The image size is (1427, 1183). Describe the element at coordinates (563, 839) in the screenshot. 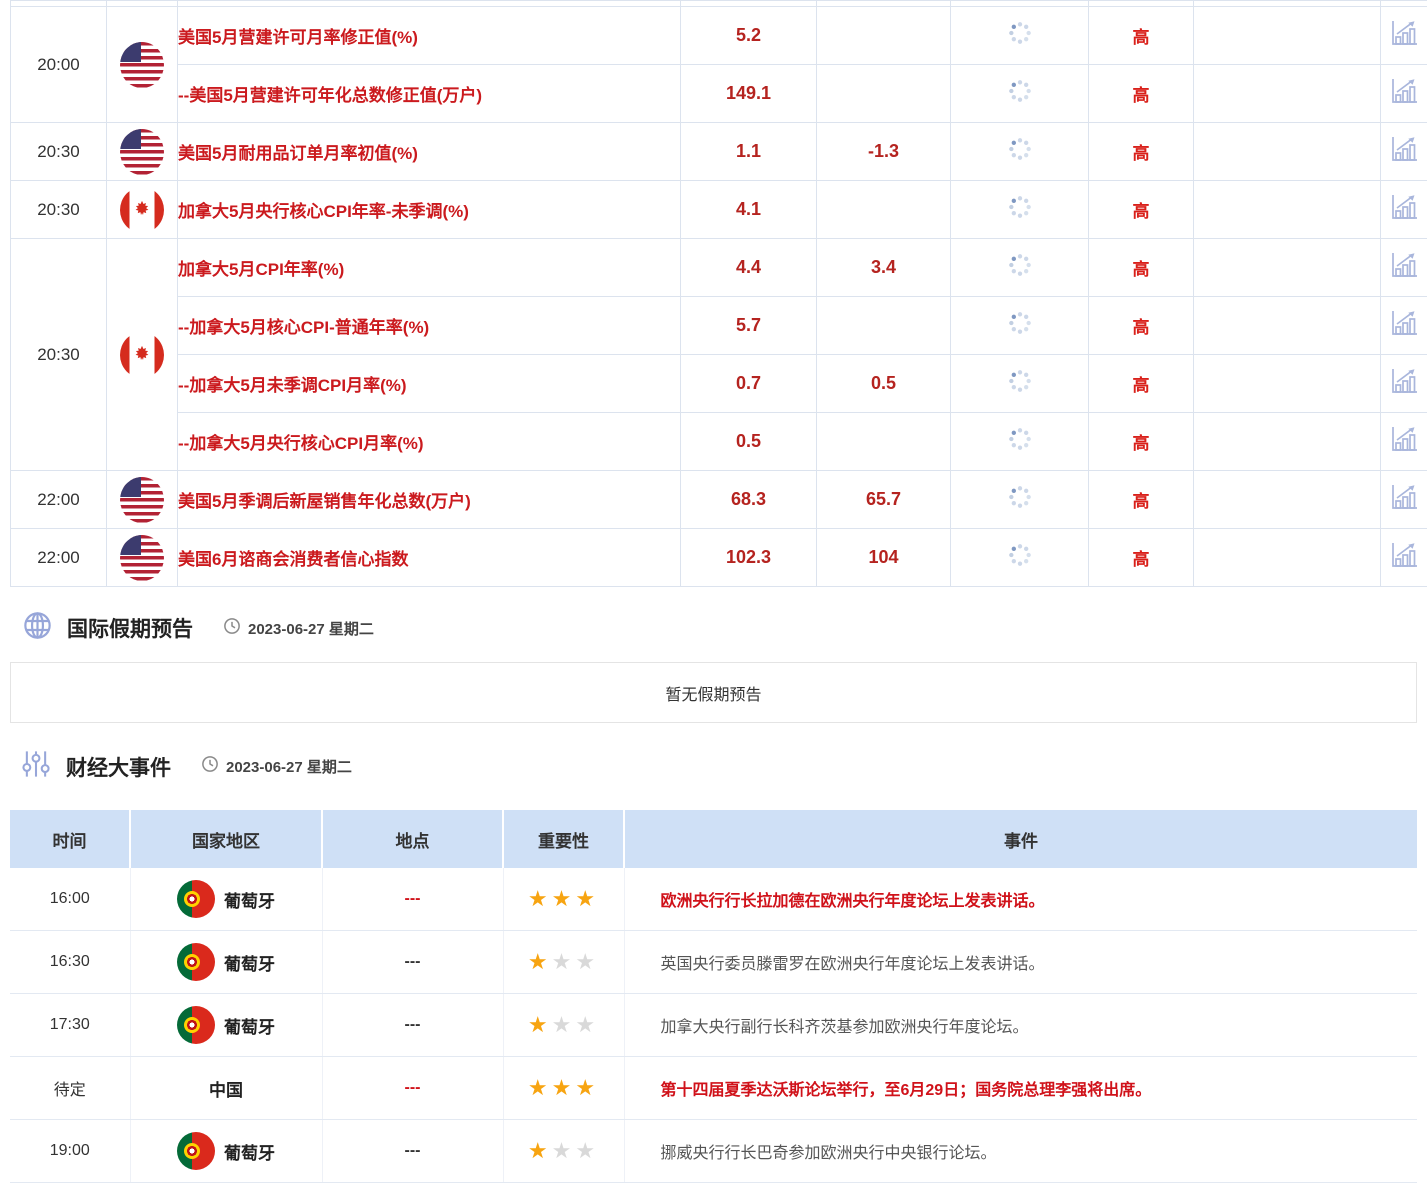

I see `col-importance: 重要性` at that location.